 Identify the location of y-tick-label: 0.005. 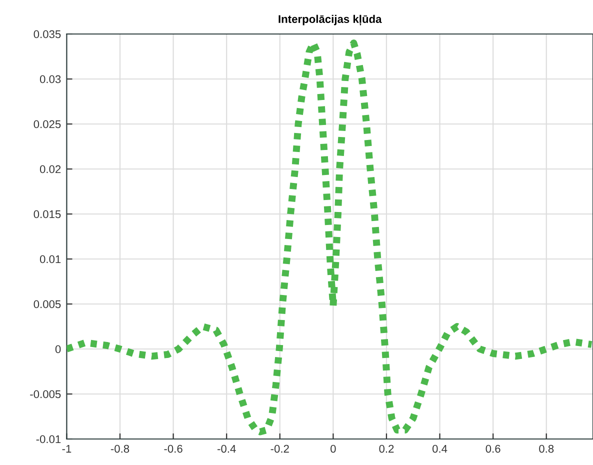
(47, 304).